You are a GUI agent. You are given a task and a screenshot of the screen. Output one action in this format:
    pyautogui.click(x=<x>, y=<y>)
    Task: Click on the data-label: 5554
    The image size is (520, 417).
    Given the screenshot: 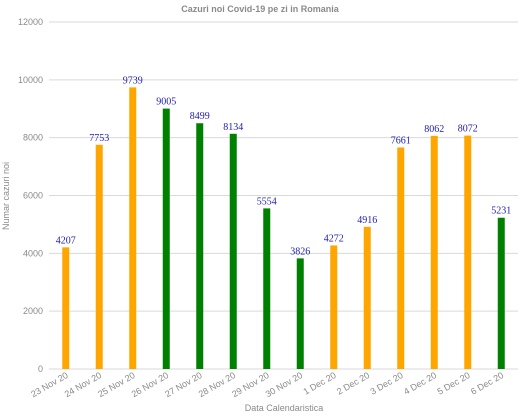 What is the action you would take?
    pyautogui.click(x=267, y=201)
    